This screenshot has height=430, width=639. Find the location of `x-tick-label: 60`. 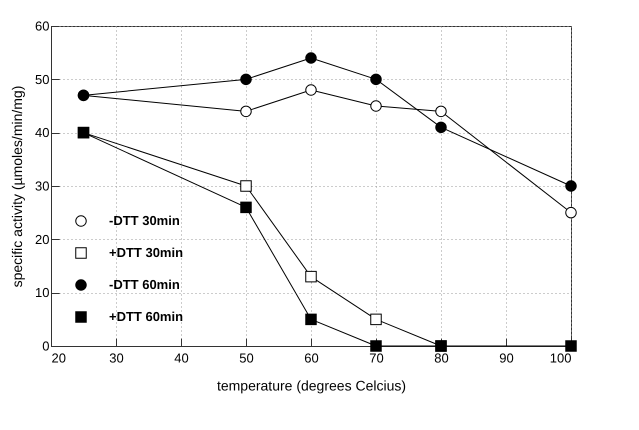

x-tick-label: 60 is located at coordinates (311, 358).